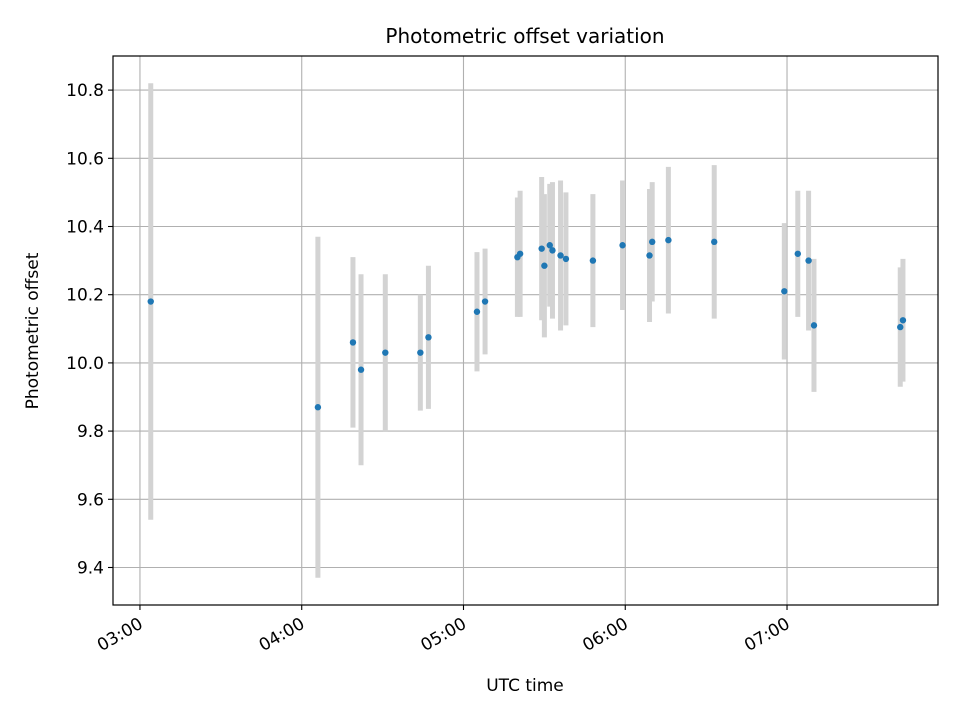 The height and width of the screenshot is (720, 960). I want to click on y-tick-label: 10.4, so click(85, 227).